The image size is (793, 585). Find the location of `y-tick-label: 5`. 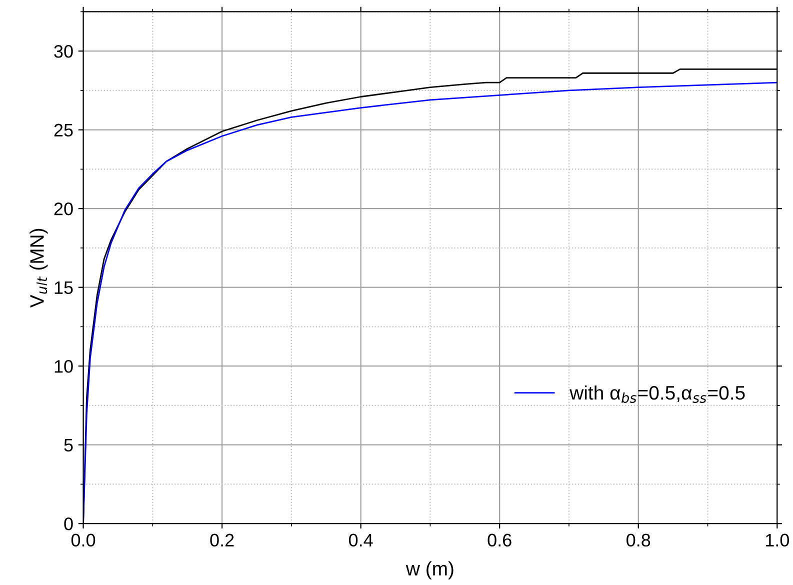

y-tick-label: 5 is located at coordinates (68, 445).